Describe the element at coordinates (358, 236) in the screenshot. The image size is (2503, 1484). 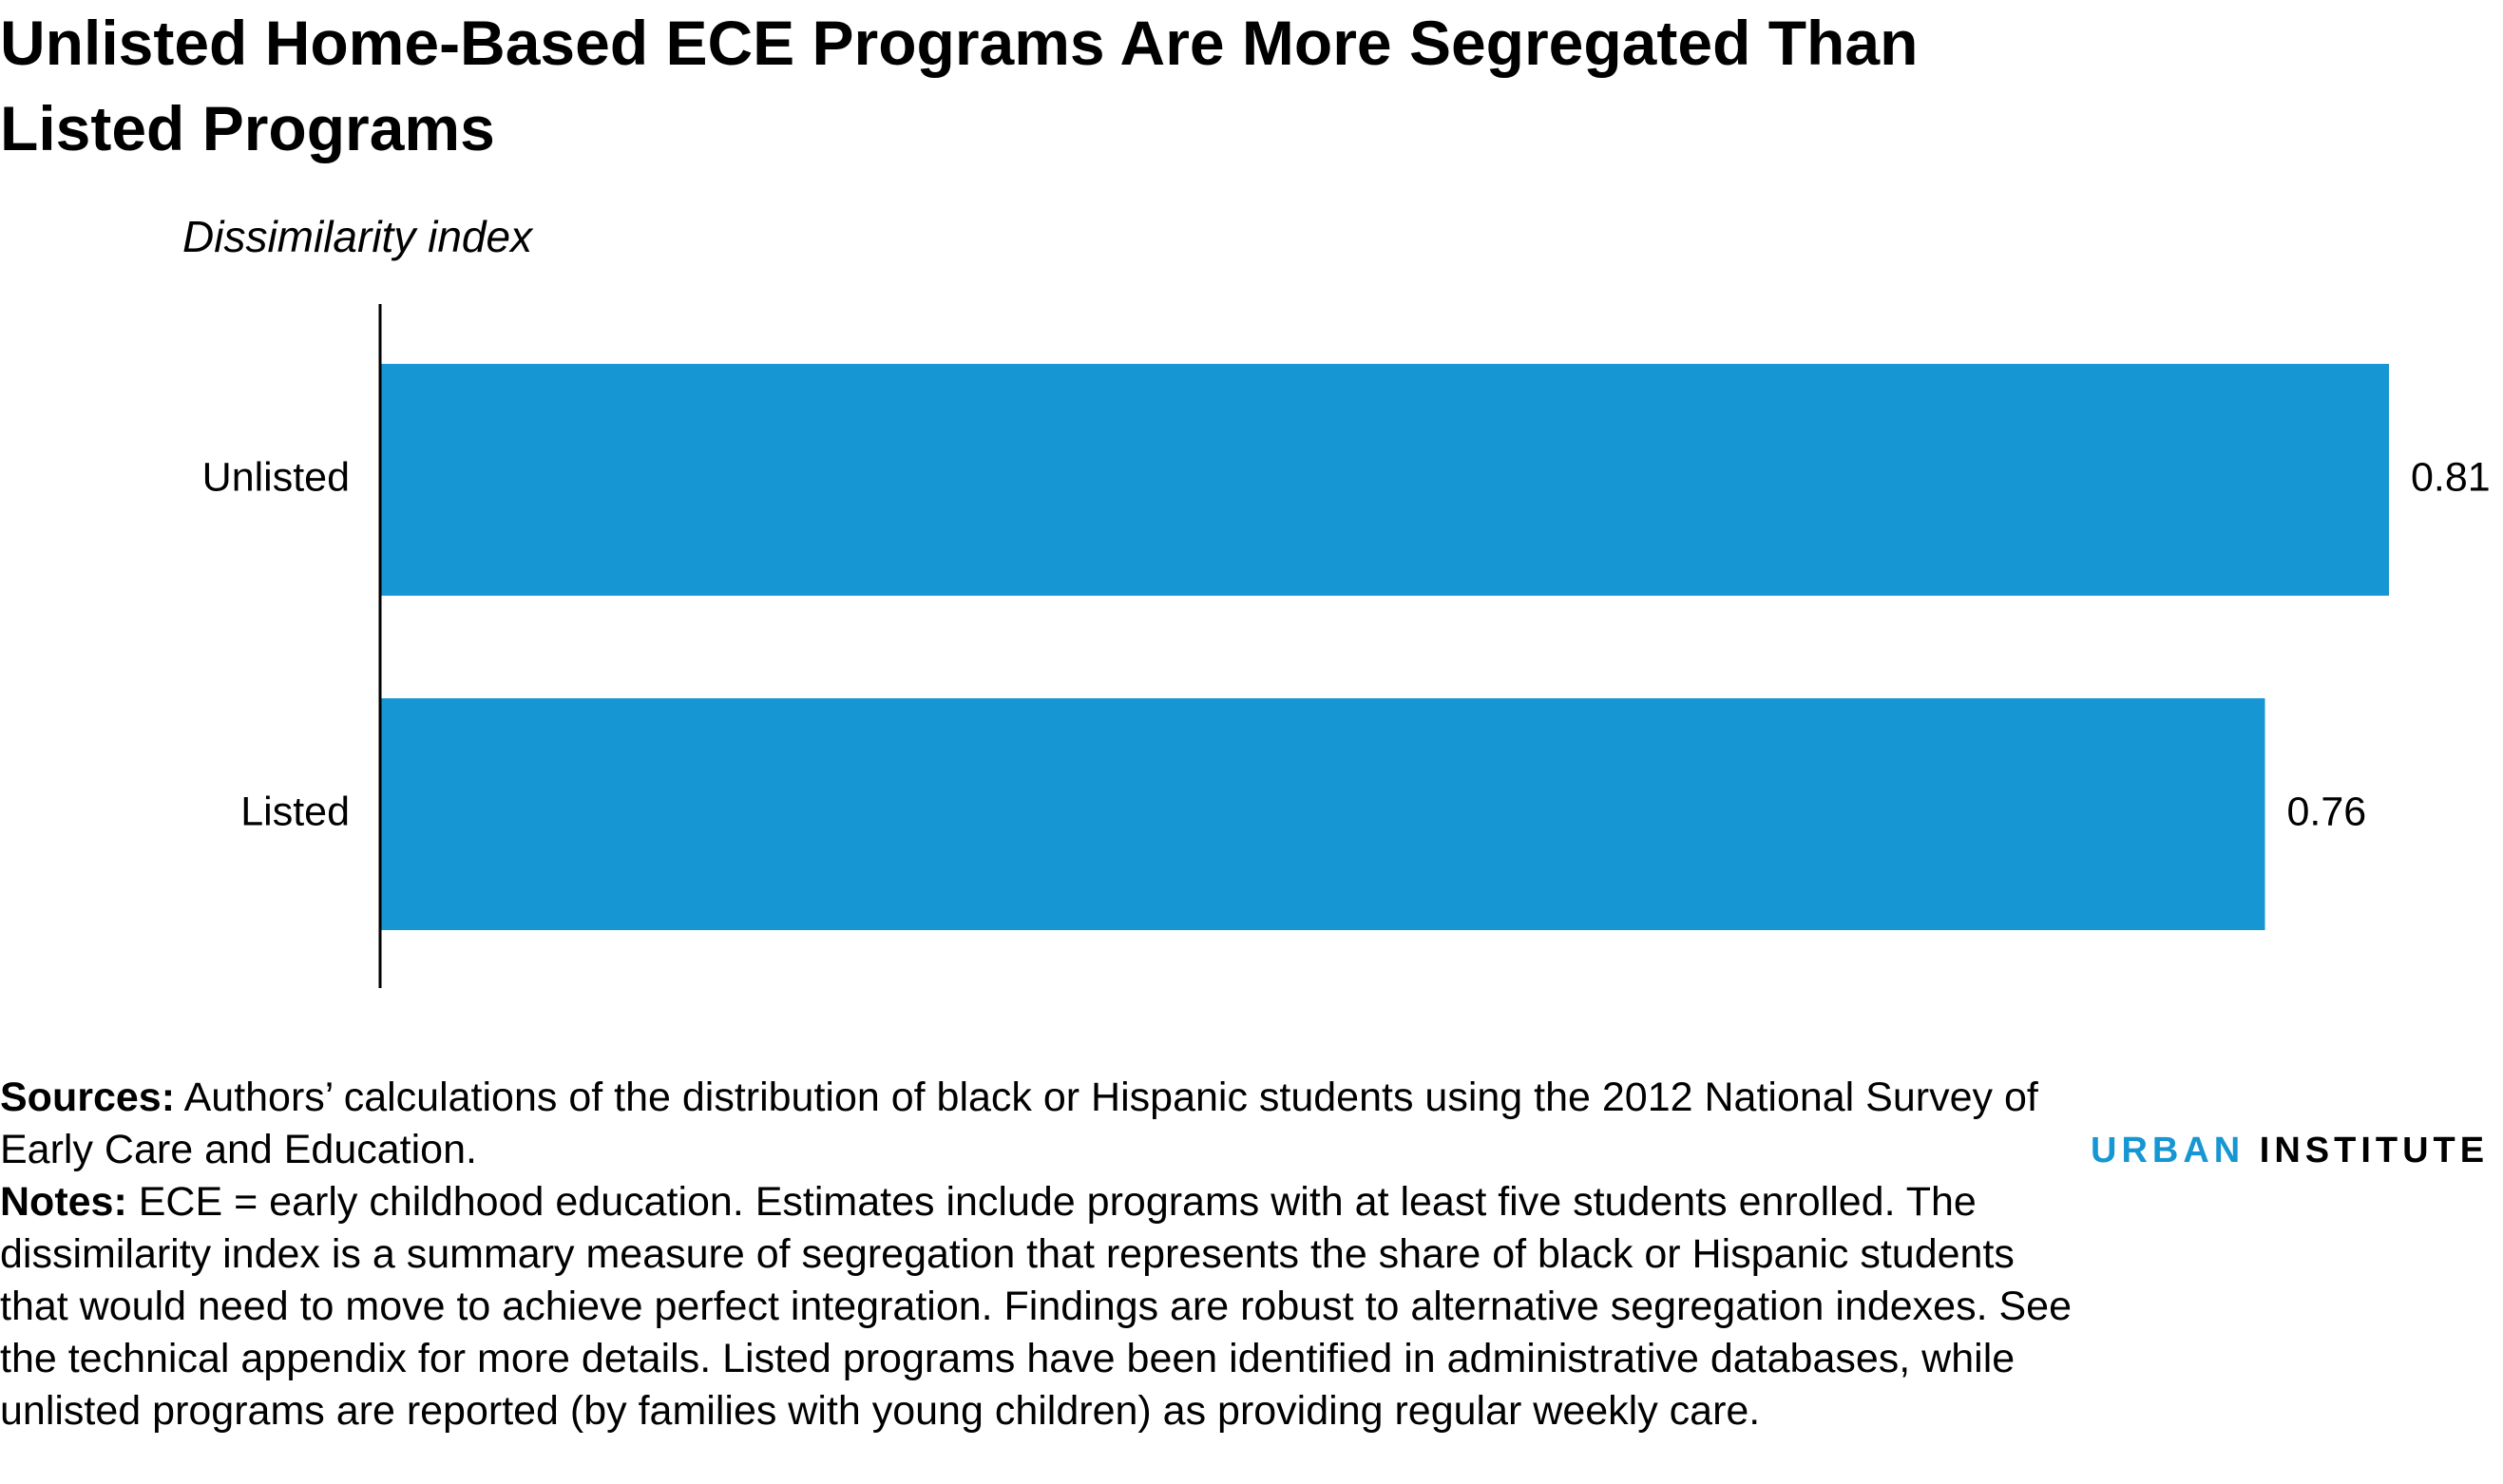
I see `axis-label: Dissimilarity index` at that location.